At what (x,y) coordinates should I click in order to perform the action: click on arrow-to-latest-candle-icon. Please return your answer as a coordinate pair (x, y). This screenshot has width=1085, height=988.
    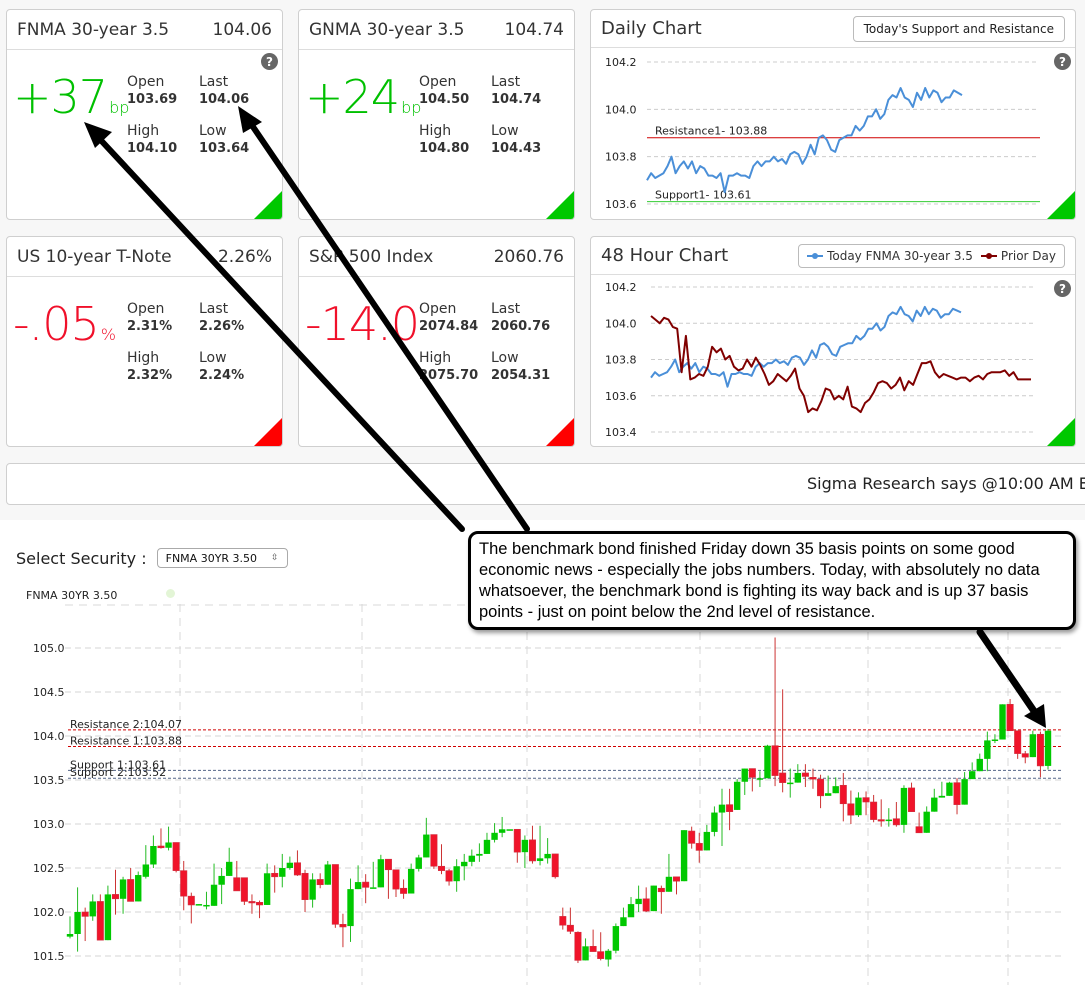
    Looking at the image, I should click on (1011, 678).